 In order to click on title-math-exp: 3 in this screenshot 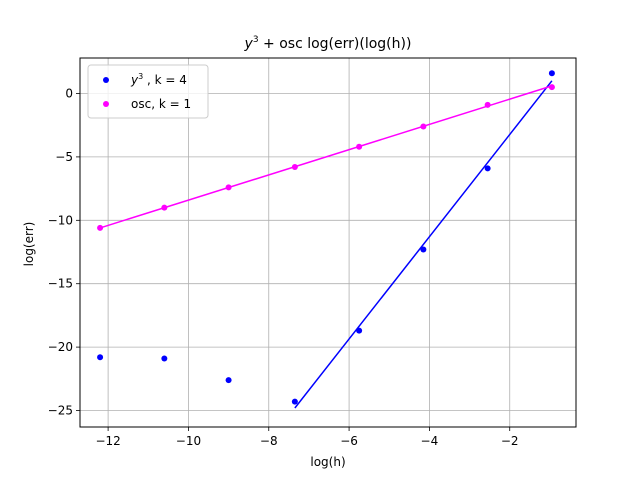, I will do `click(256, 40)`.